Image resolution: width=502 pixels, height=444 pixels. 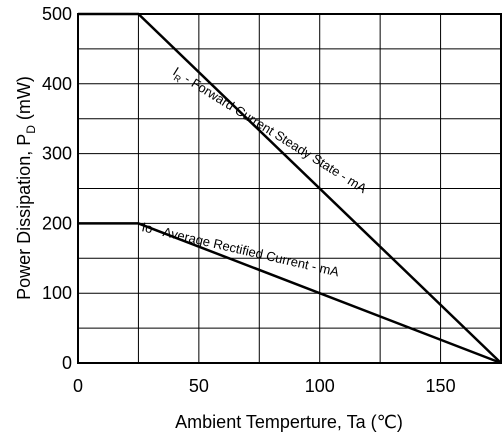 I want to click on series-label-main: I, so click(x=175, y=71).